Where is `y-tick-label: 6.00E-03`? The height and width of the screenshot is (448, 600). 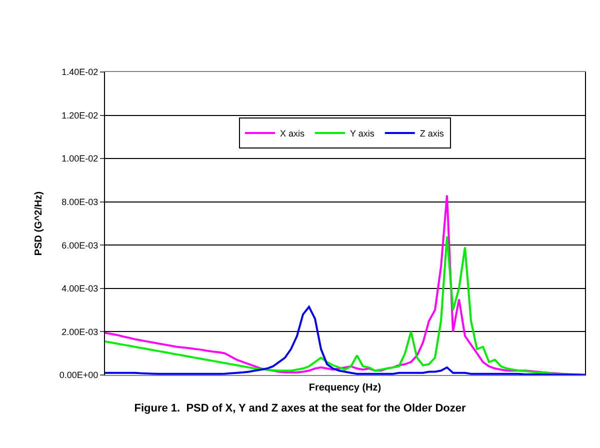 y-tick-label: 6.00E-03 is located at coordinates (80, 245).